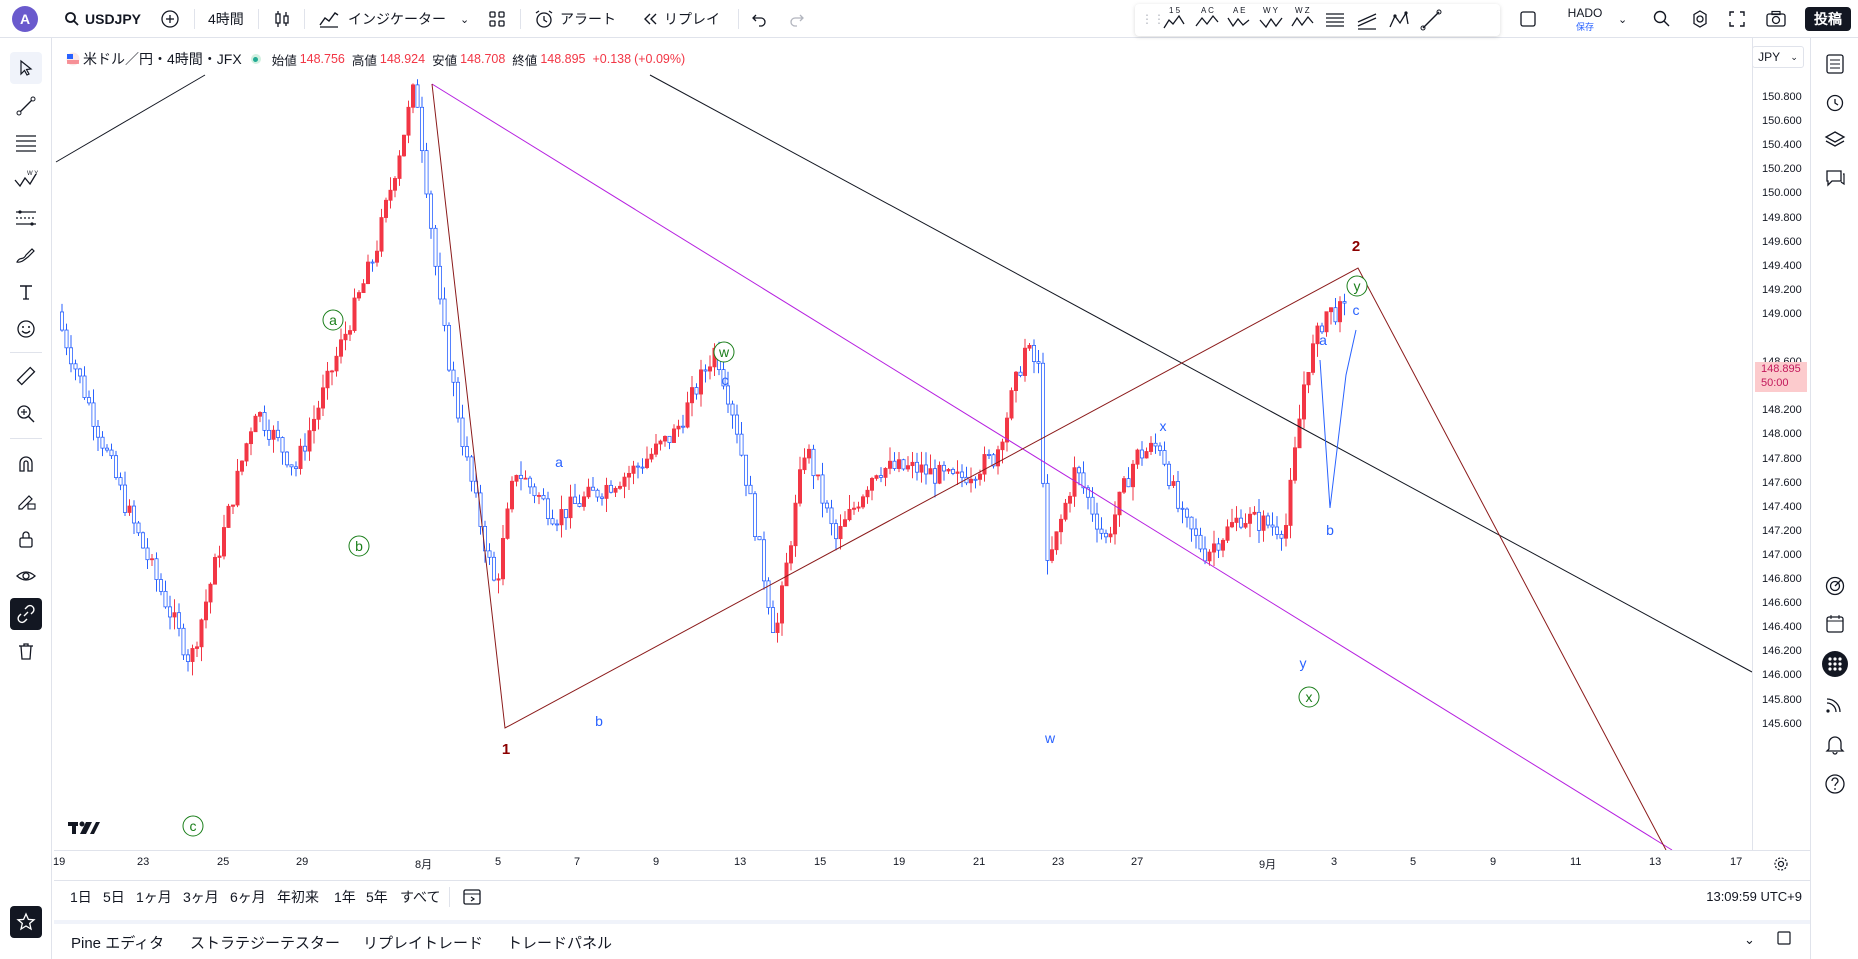 The image size is (1858, 959). Describe the element at coordinates (1835, 704) in the screenshot. I see `streams-button` at that location.